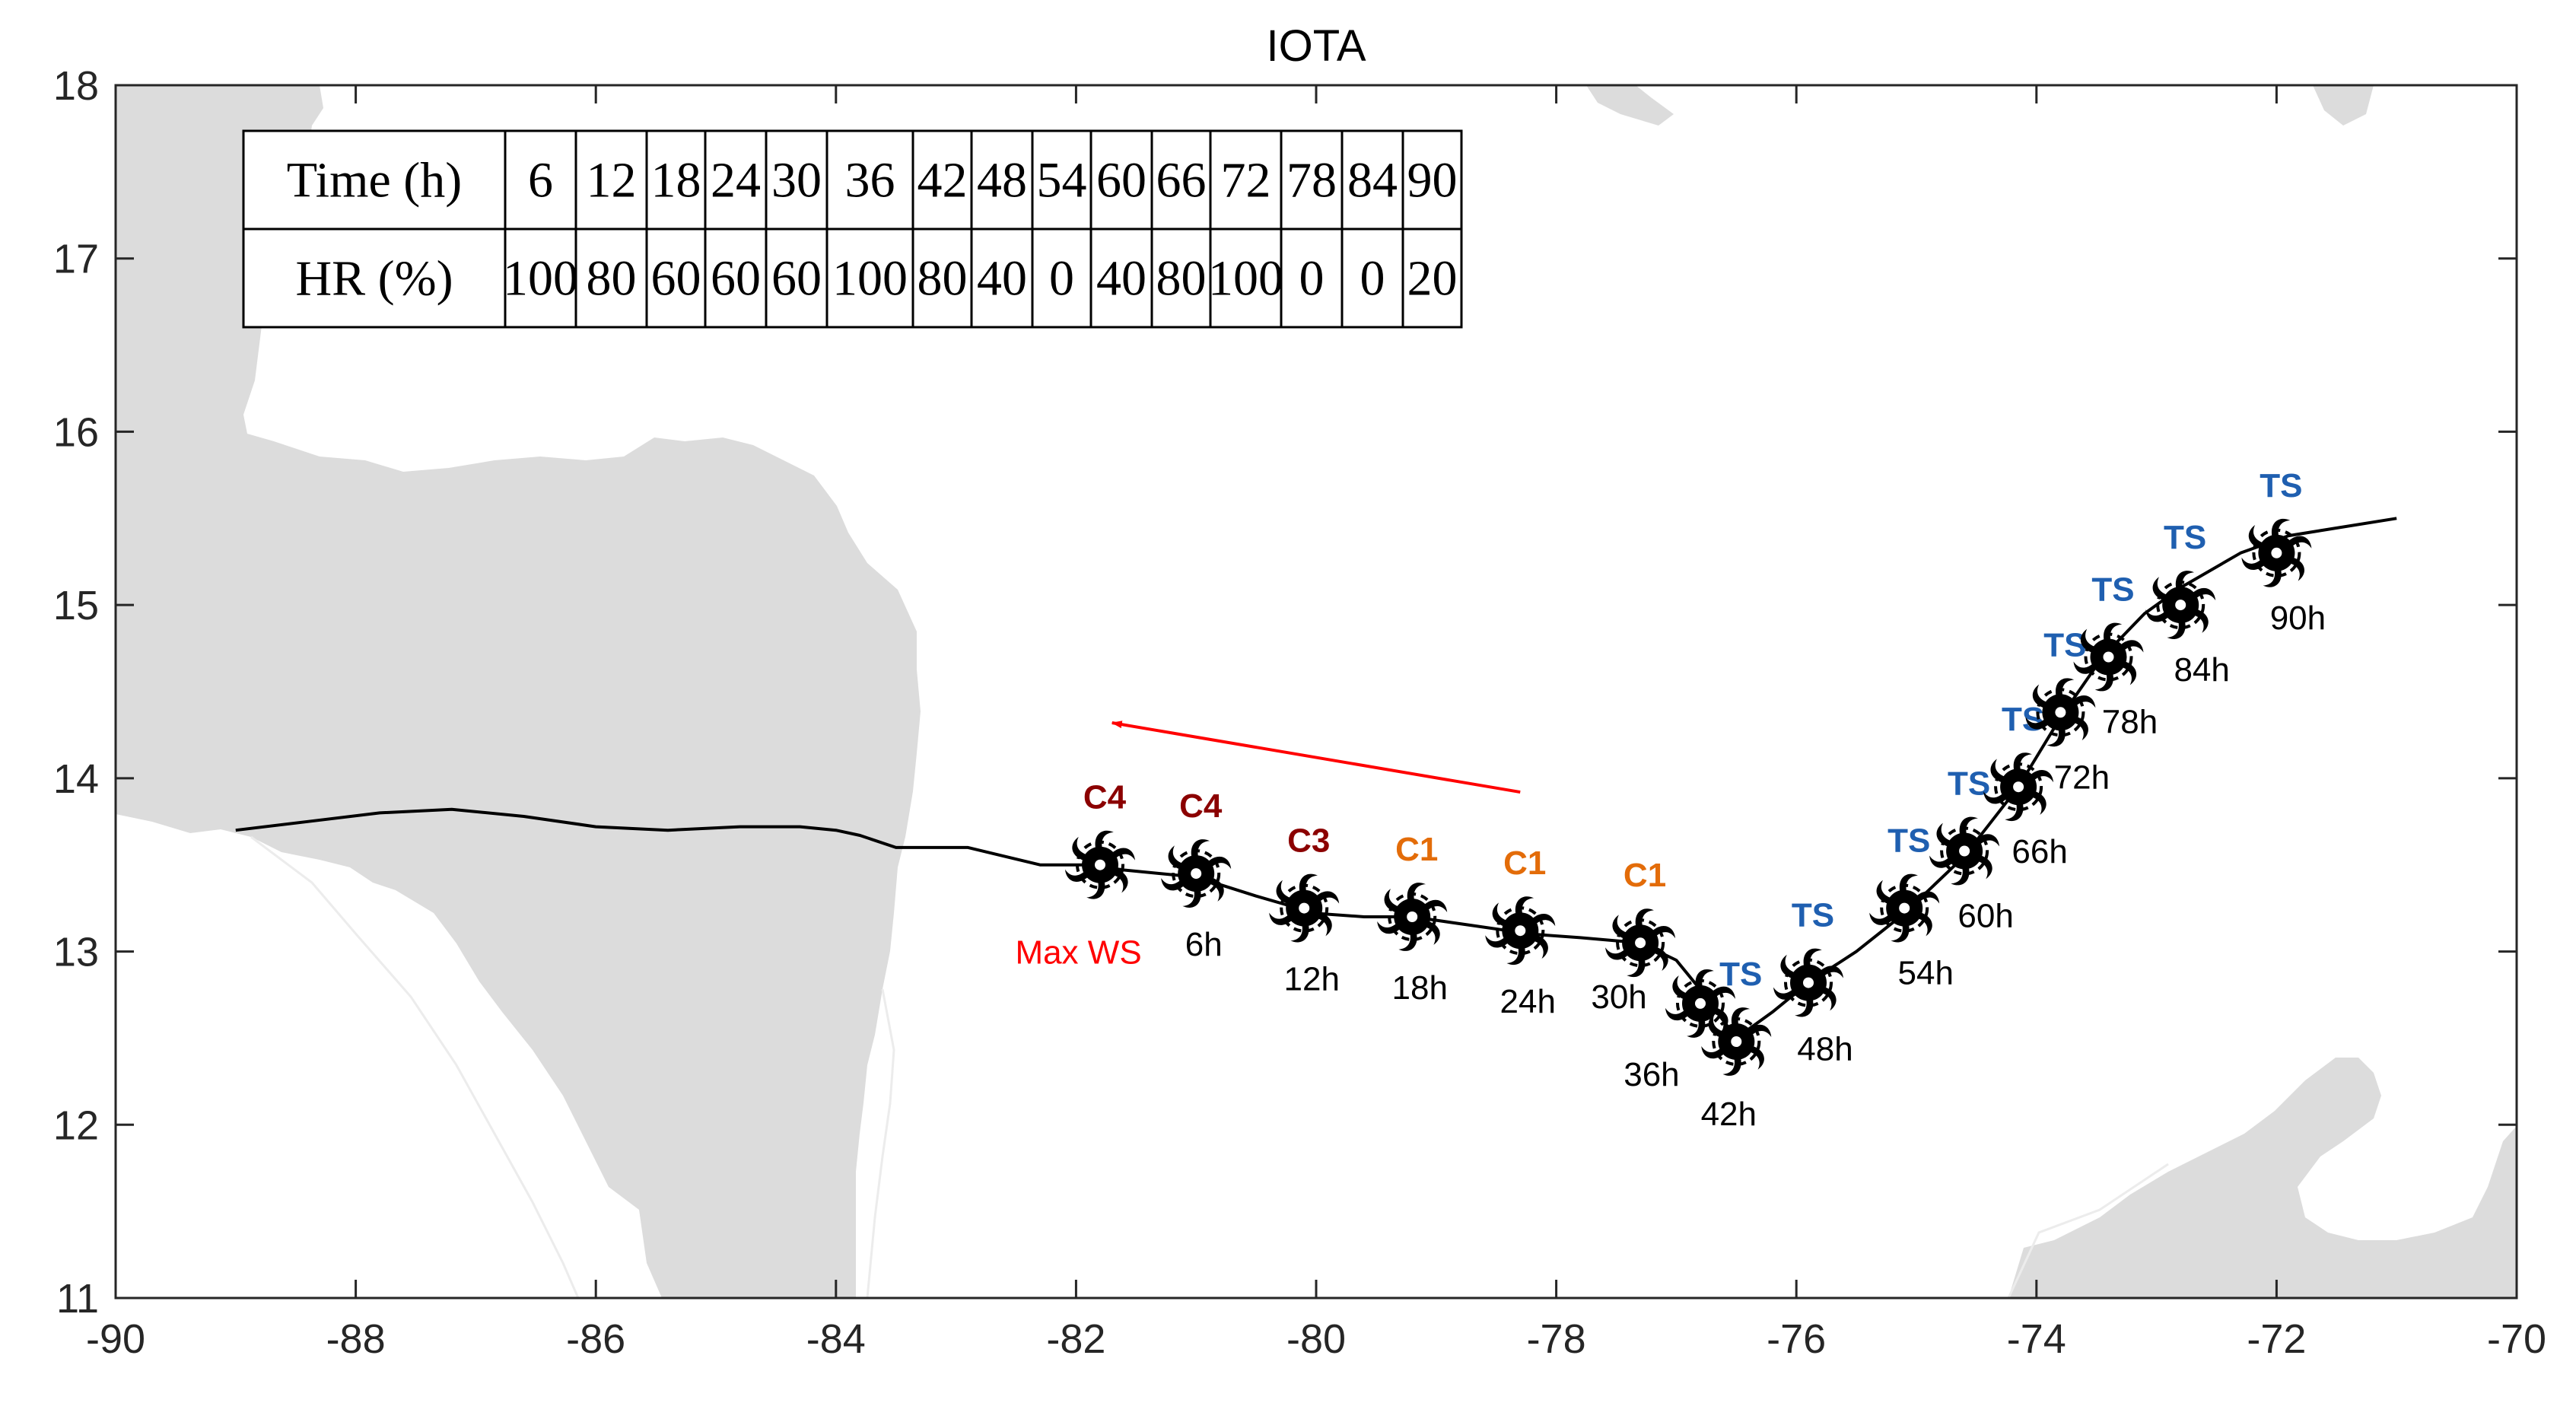 This screenshot has height=1403, width=2576. What do you see at coordinates (1420, 988) in the screenshot?
I see `time-label: 18h` at bounding box center [1420, 988].